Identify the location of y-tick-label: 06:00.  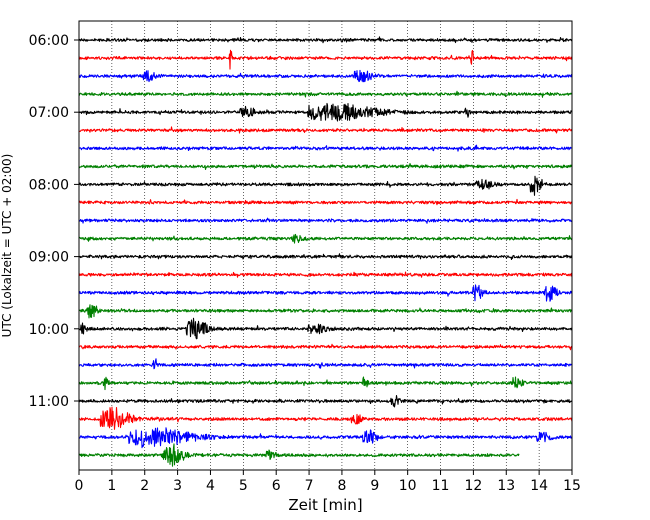
(49, 41).